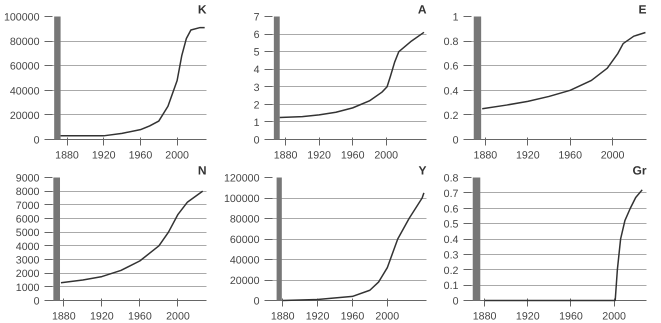 This screenshot has height=323, width=661. I want to click on chart-title: Gr, so click(639, 171).